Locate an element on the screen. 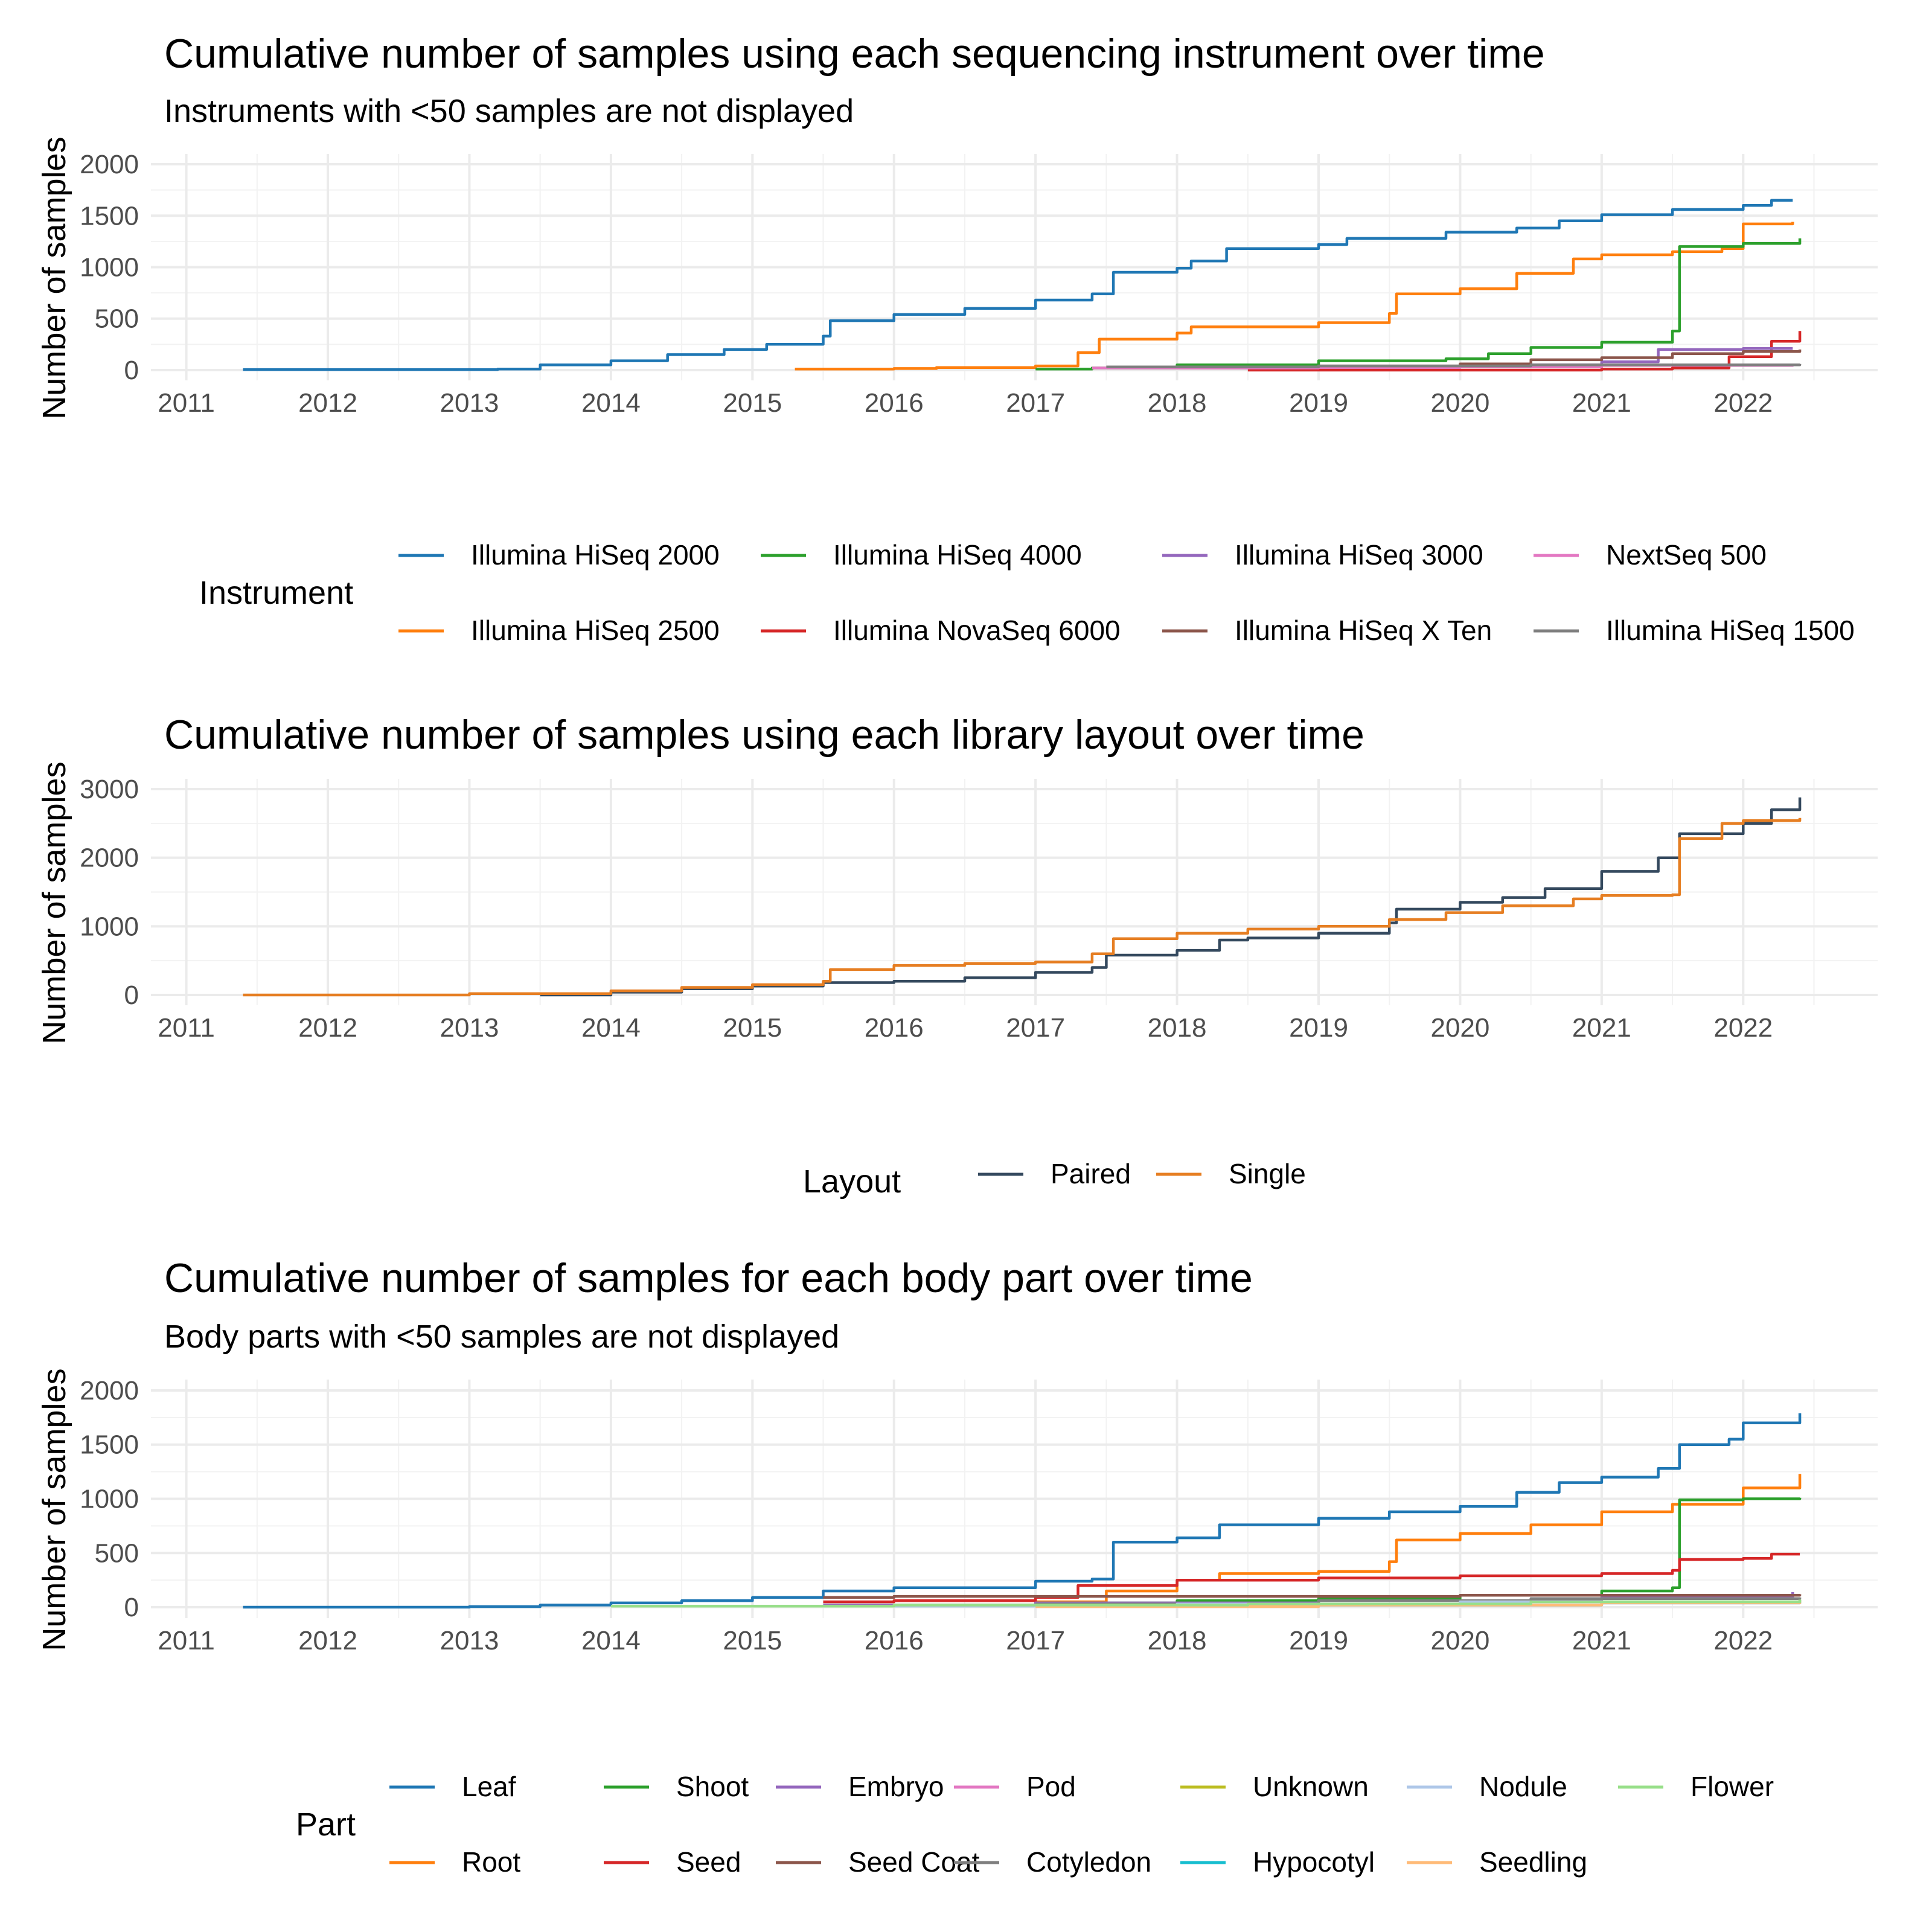 The image size is (1932, 1932). legend-label-leaf: Leaf is located at coordinates (489, 1787).